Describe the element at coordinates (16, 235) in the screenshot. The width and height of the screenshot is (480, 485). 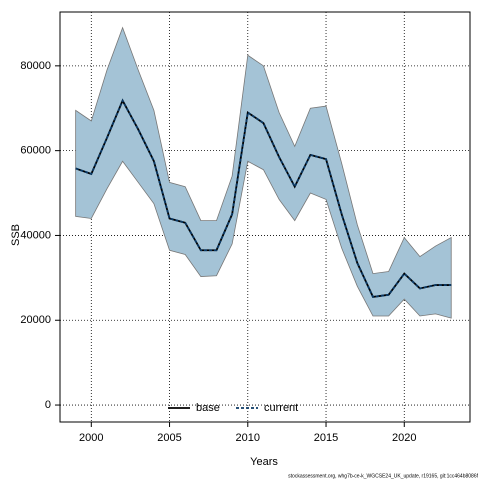
I see `y-axis-label: SSB` at that location.